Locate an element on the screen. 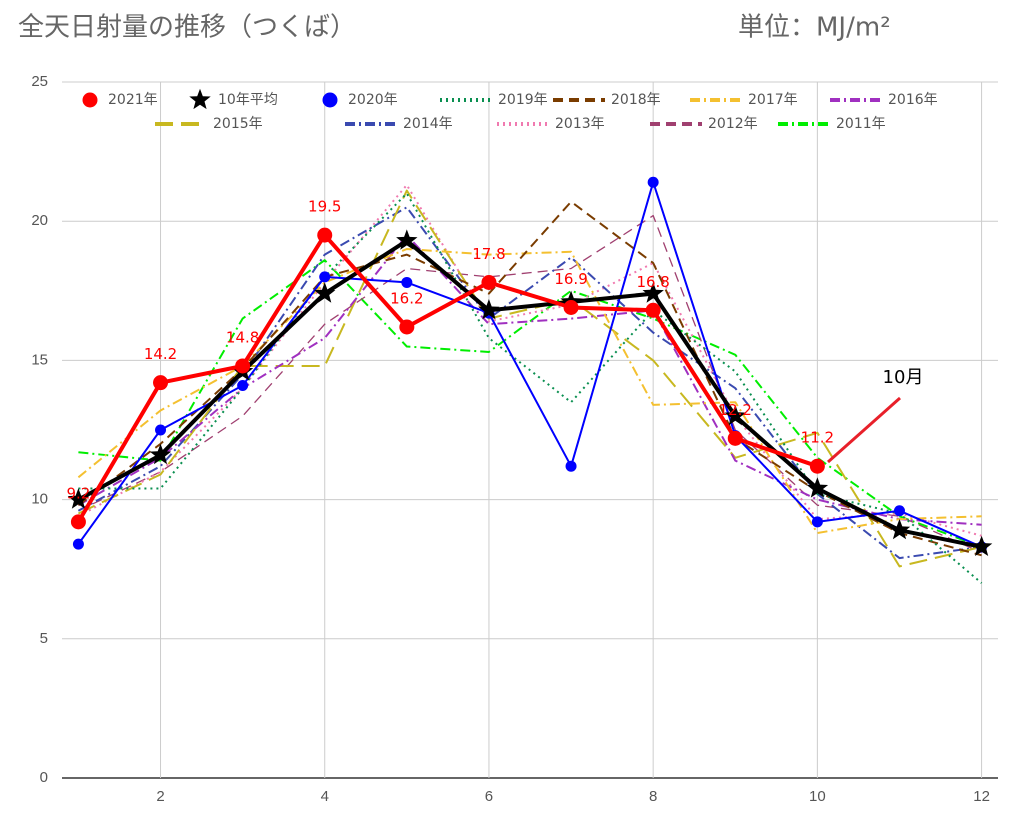 The height and width of the screenshot is (813, 1021). data-label: 16.9 is located at coordinates (570, 279).